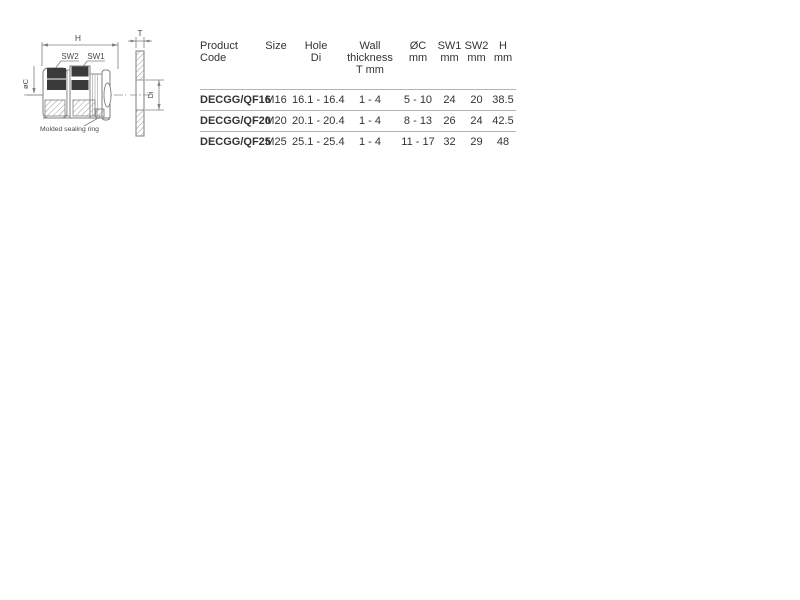  What do you see at coordinates (370, 58) in the screenshot?
I see `header-wall-thickness: Wall thickness T mm` at bounding box center [370, 58].